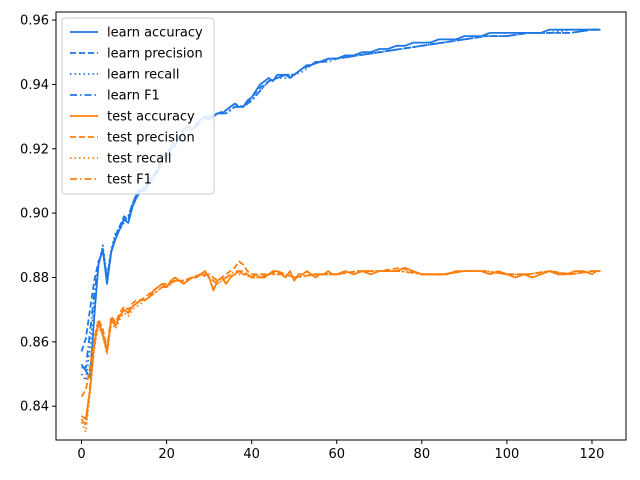 Image resolution: width=640 pixels, height=480 pixels. I want to click on legend-box, so click(138, 106).